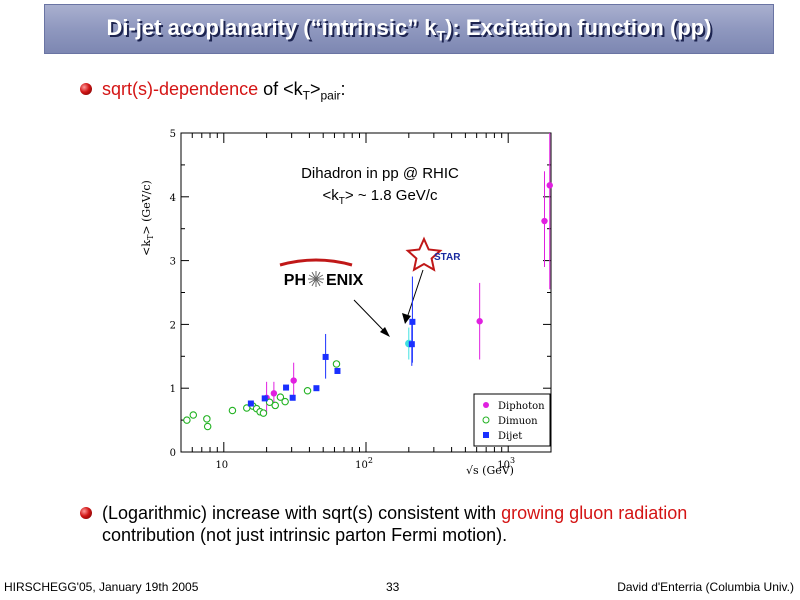  I want to click on annotation-text: <kT> ~ 1.8 GeV/c, so click(380, 197).